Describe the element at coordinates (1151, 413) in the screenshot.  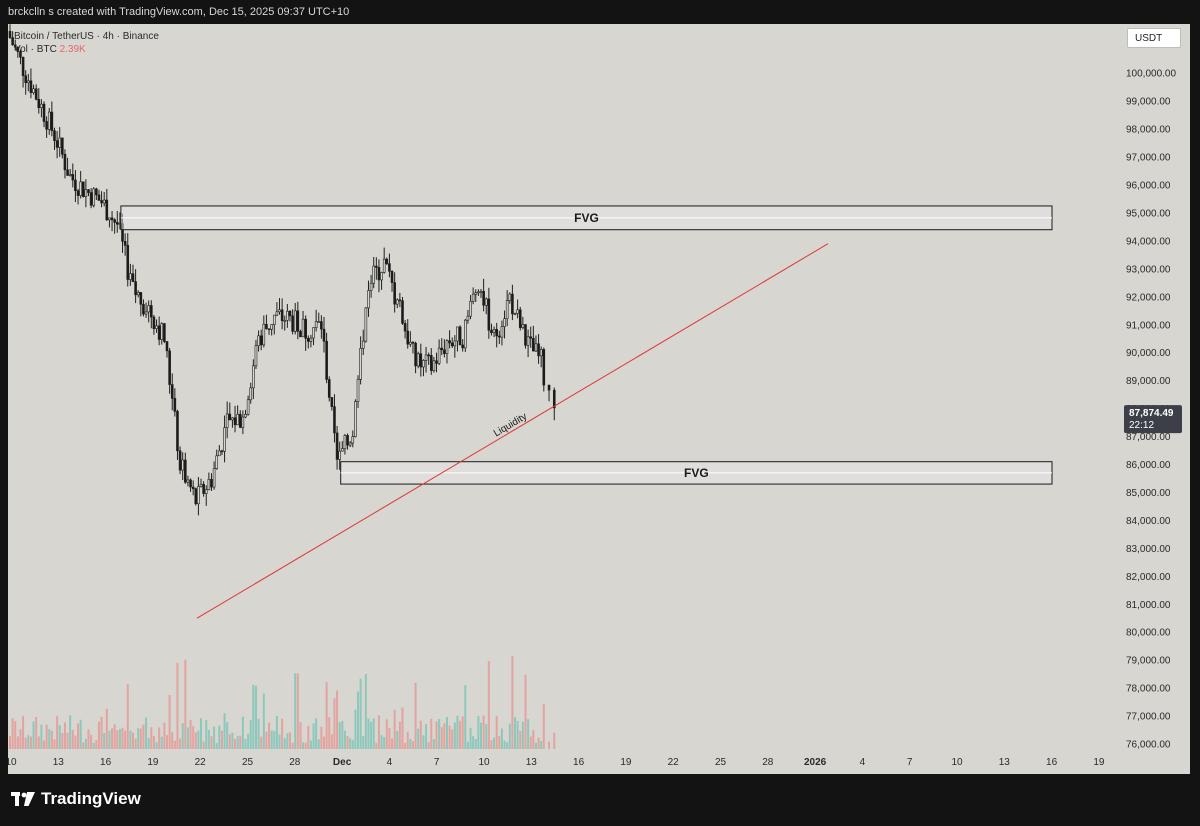
I see `last-price-value: 87,874.49` at that location.